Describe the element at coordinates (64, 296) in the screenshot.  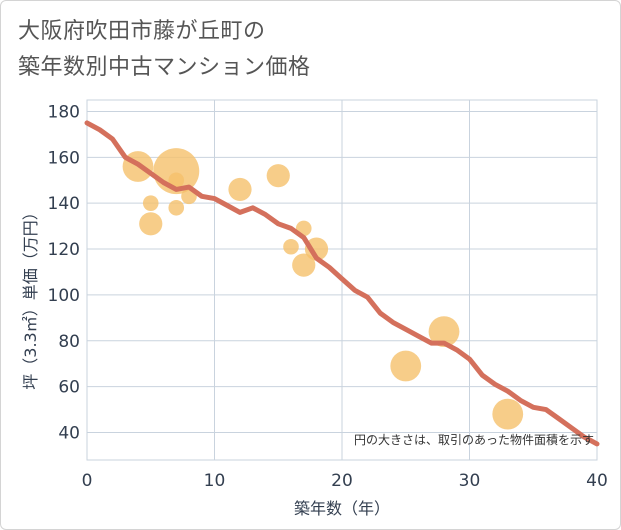
I see `y-tick-label: 100` at that location.